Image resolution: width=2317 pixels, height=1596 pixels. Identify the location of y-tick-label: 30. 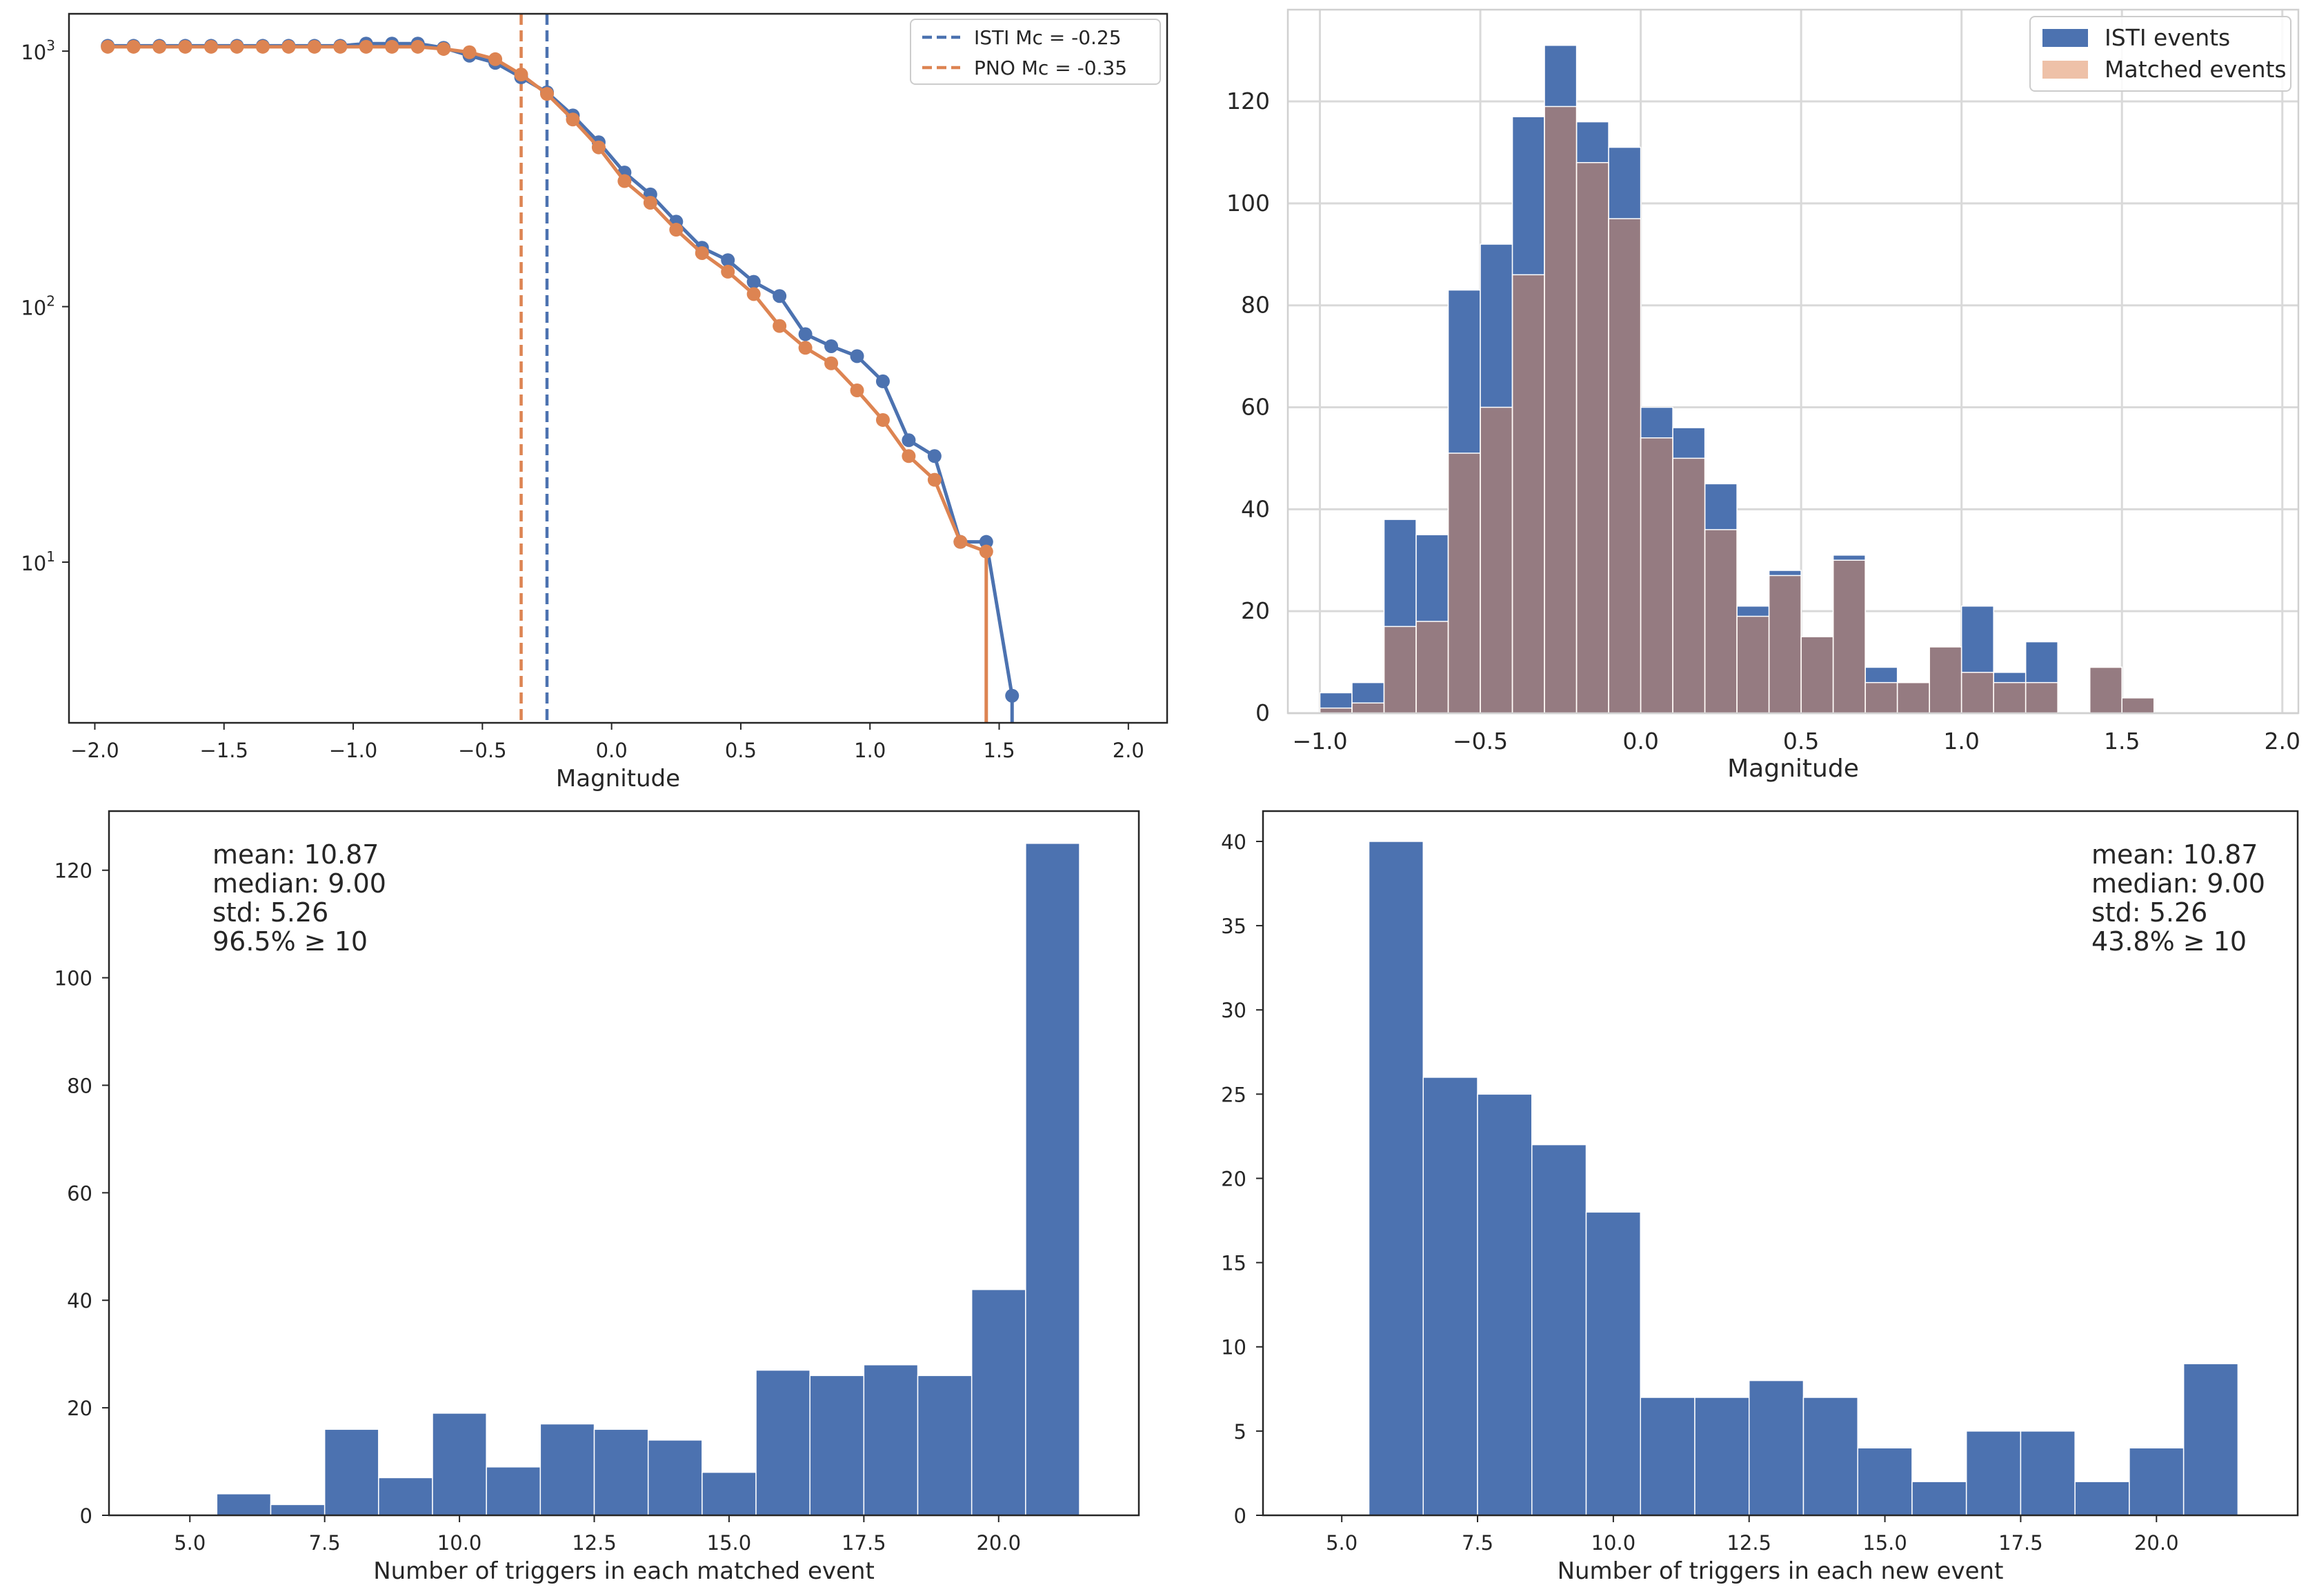
(1233, 1010).